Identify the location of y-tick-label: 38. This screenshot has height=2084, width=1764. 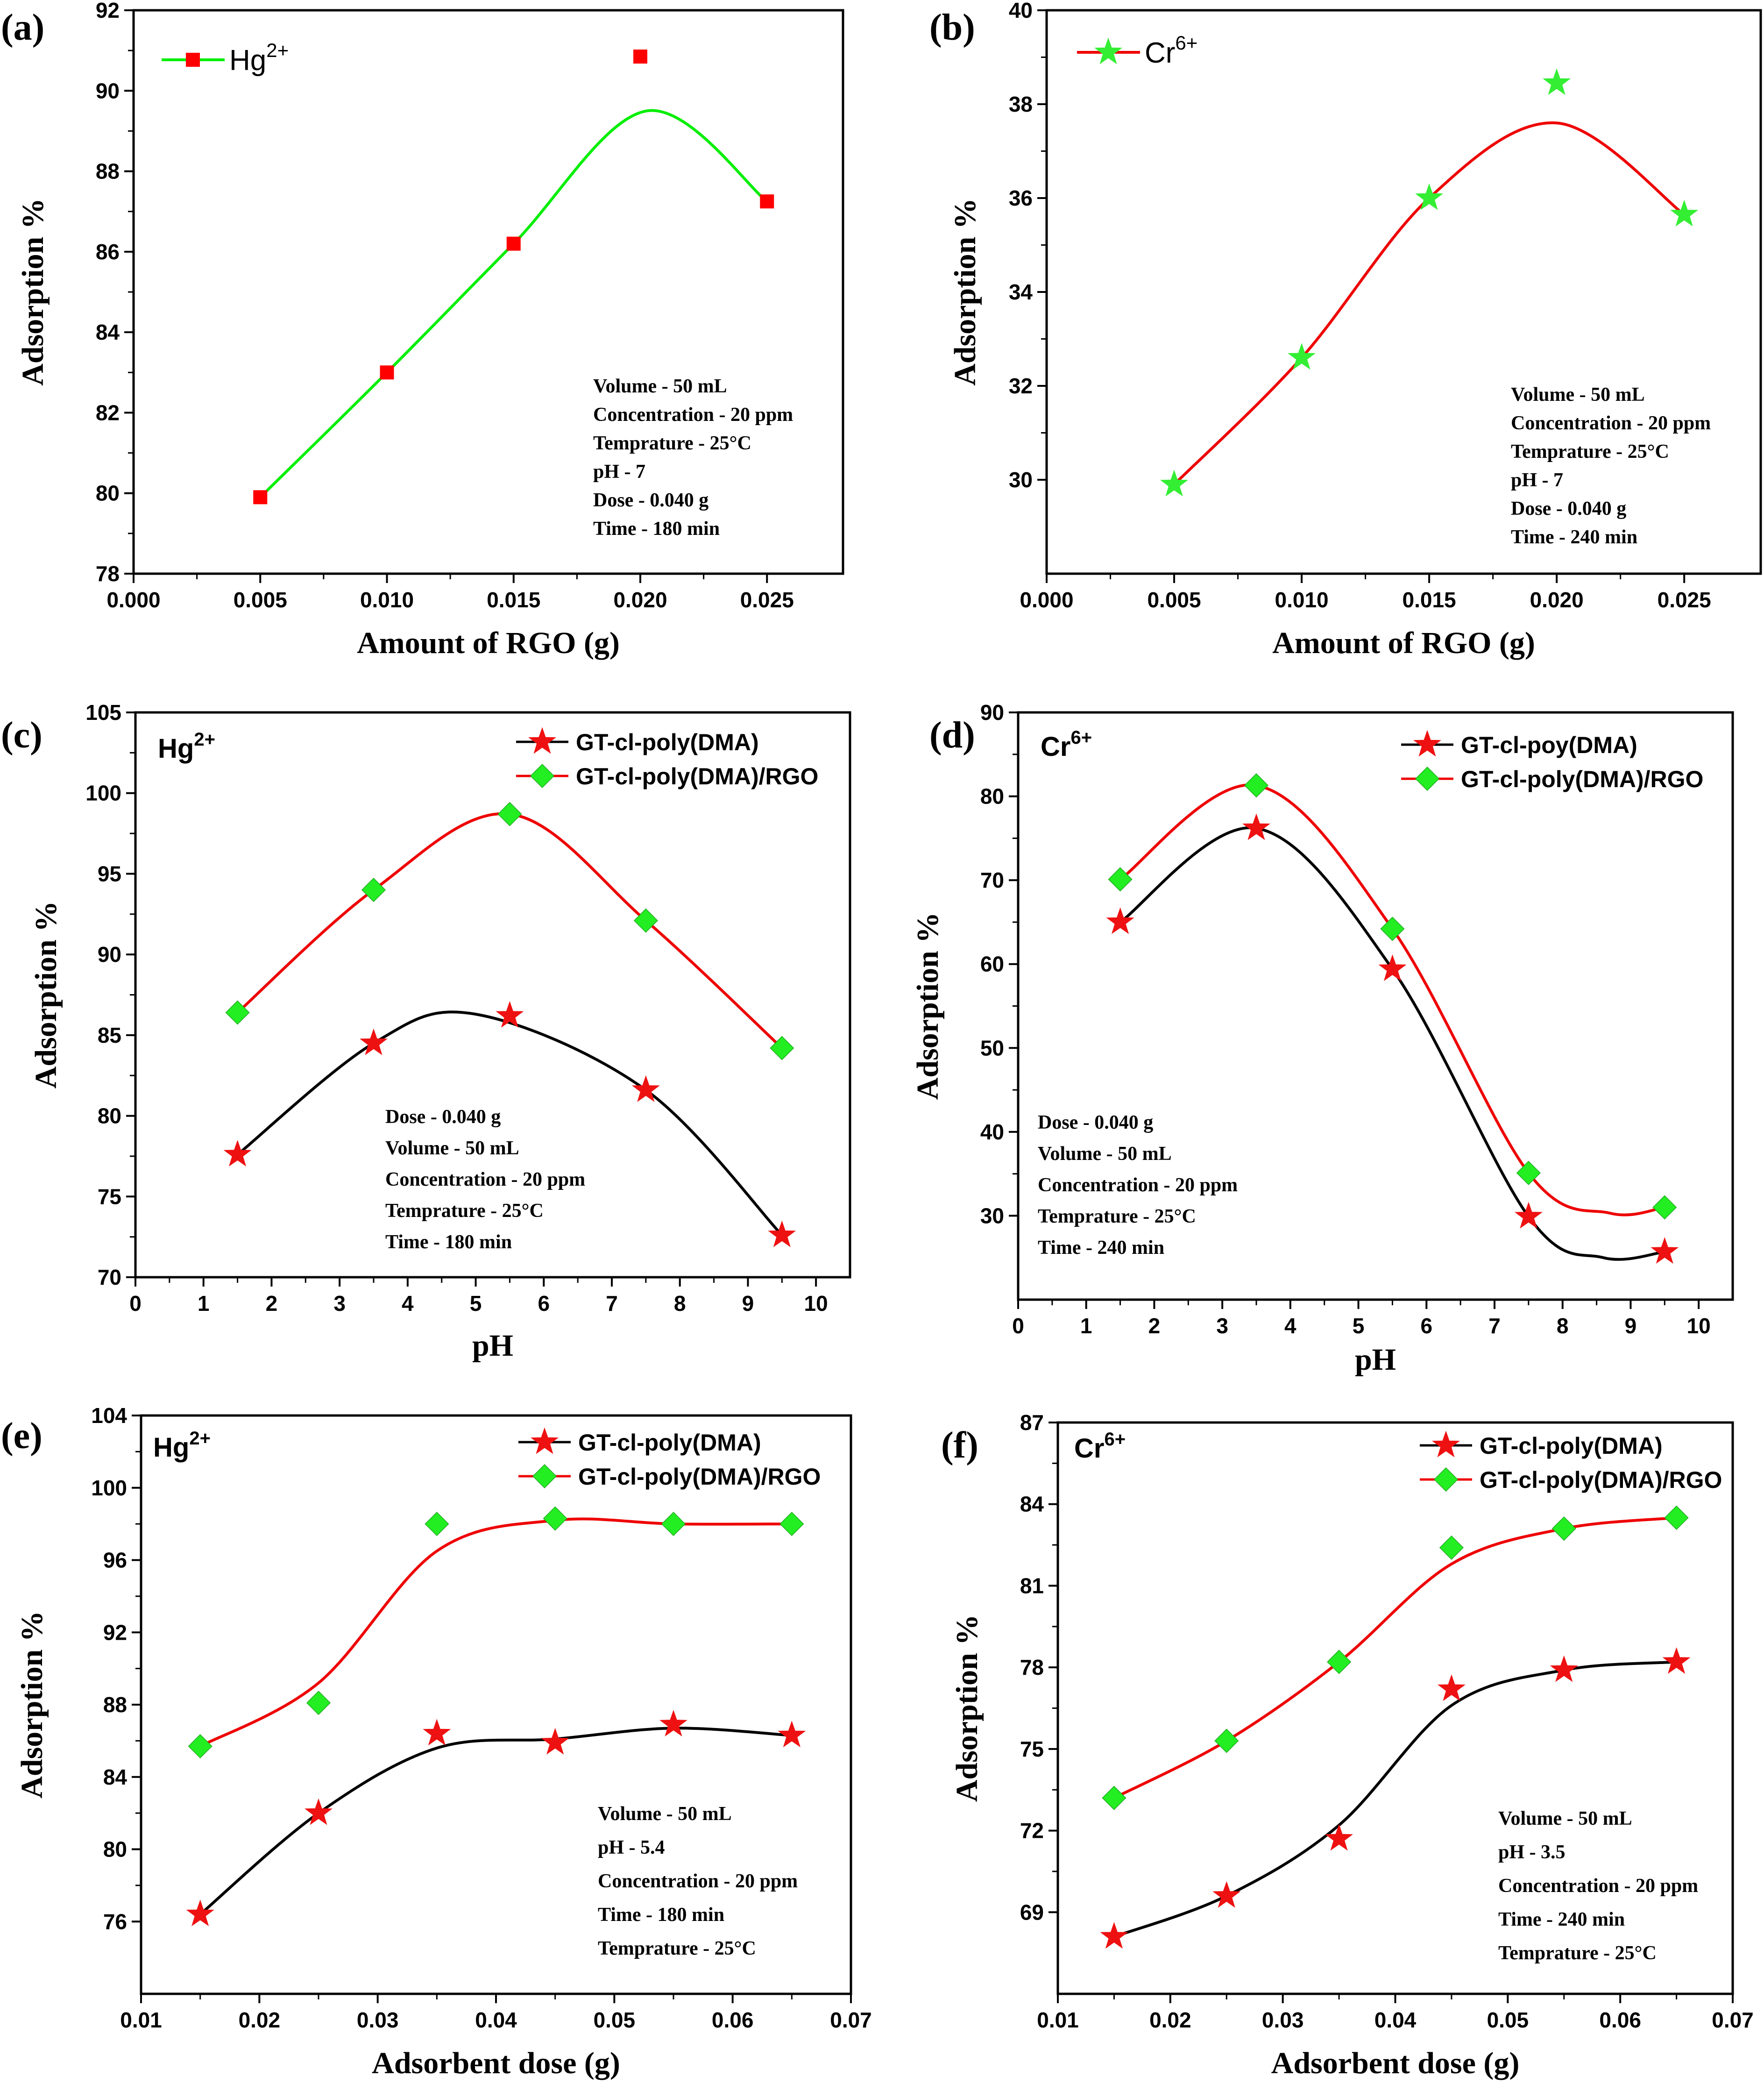
(1021, 104).